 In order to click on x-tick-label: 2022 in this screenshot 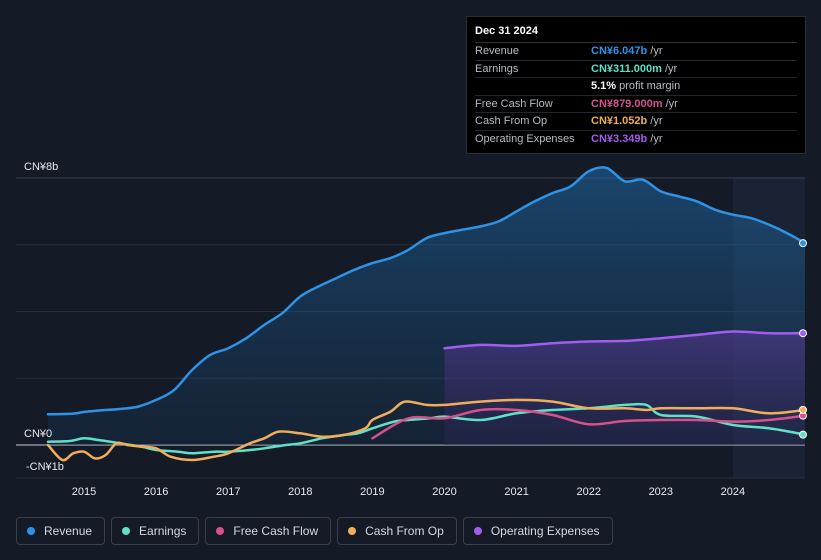, I will do `click(588, 492)`.